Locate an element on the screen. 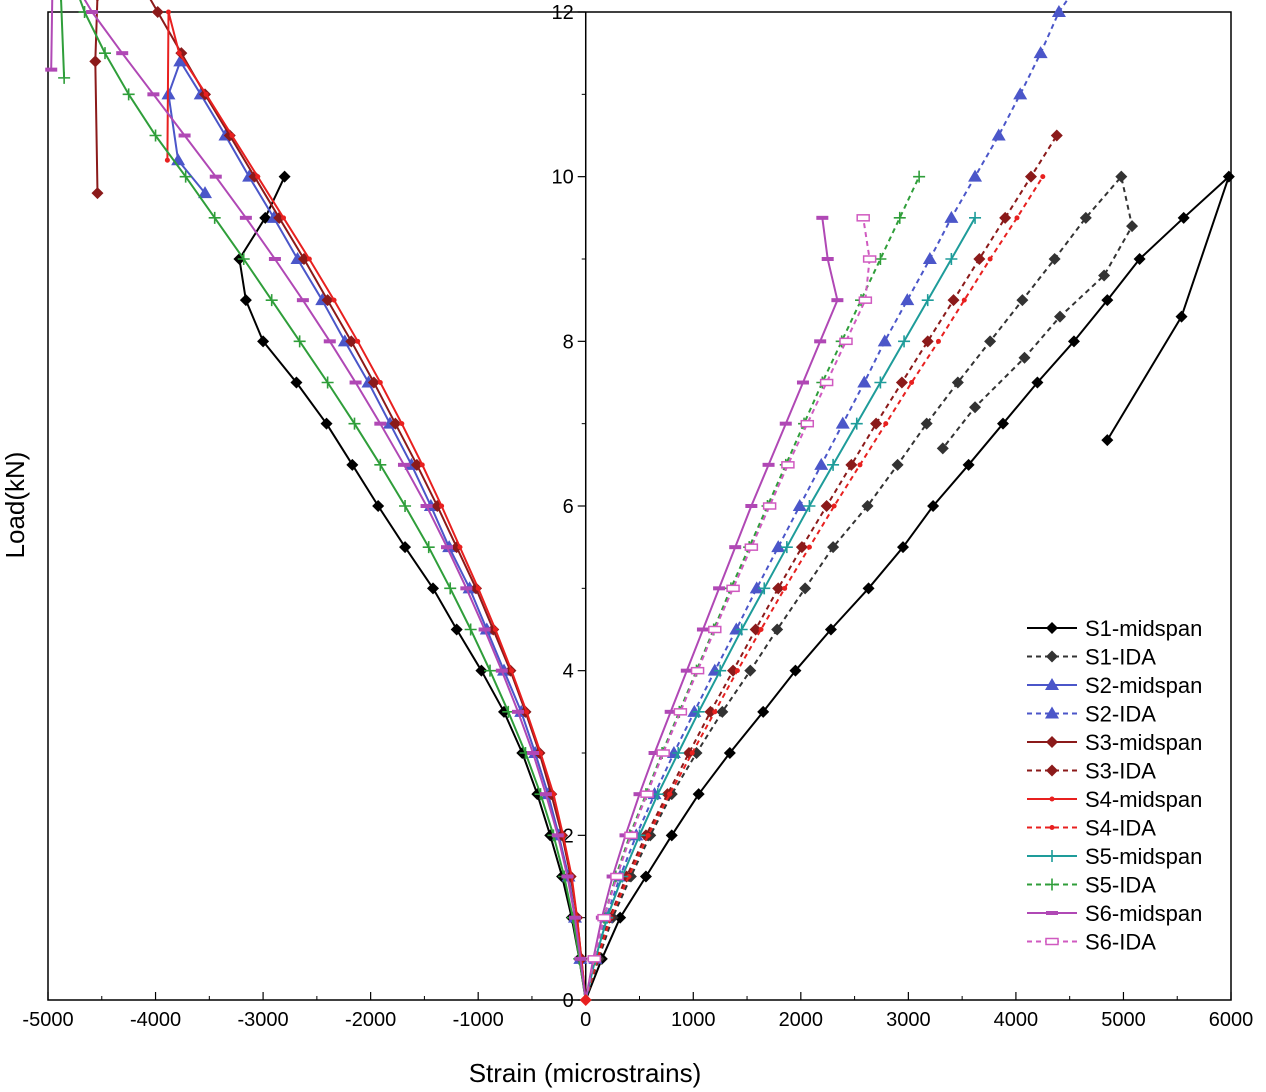 This screenshot has width=1266, height=1092. series-line is located at coordinates (711, 609).